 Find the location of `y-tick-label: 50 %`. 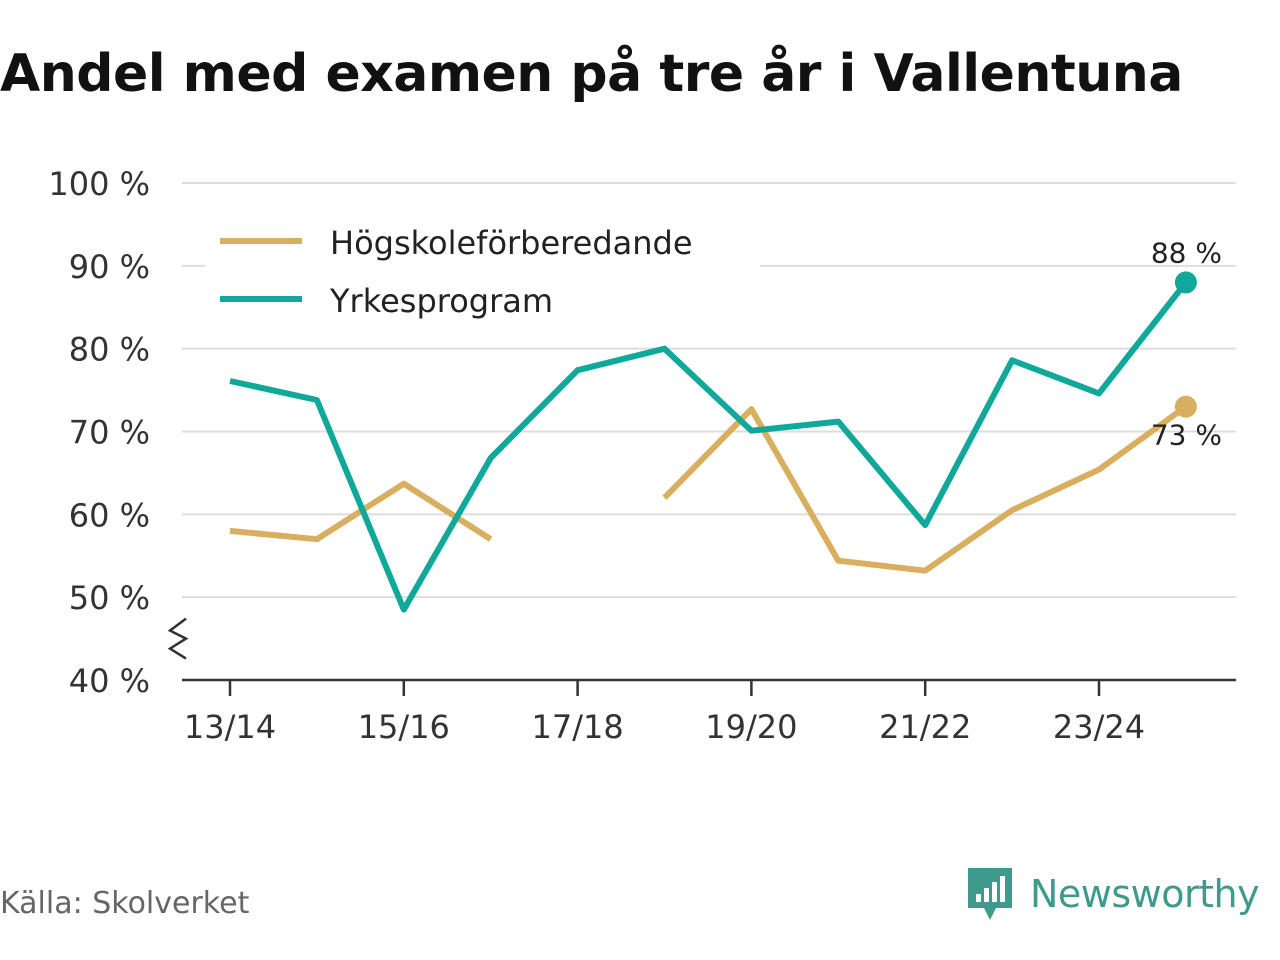

y-tick-label: 50 % is located at coordinates (109, 598).